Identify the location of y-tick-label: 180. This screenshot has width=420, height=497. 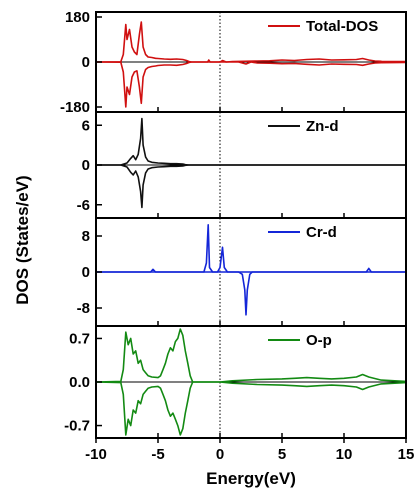
(77, 17).